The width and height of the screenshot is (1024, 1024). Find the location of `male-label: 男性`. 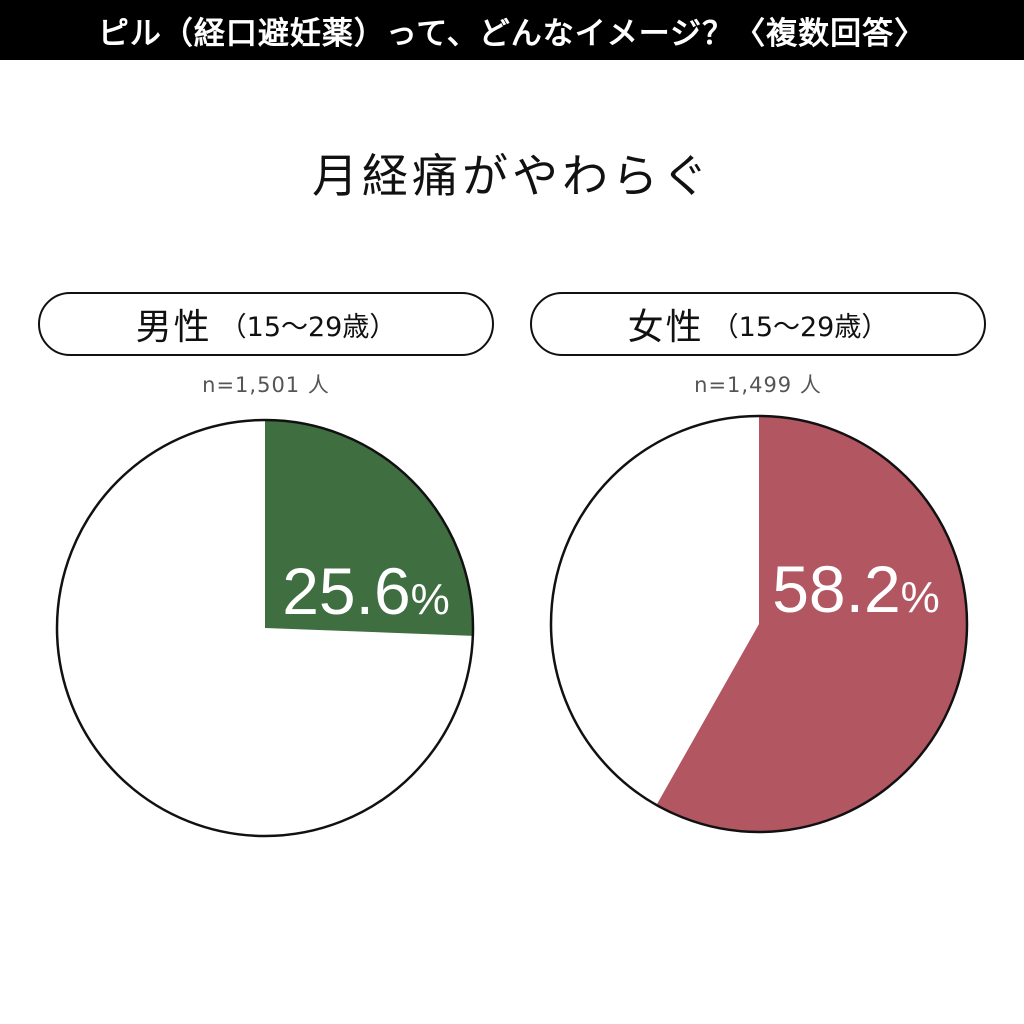

male-label: 男性 is located at coordinates (173, 327).